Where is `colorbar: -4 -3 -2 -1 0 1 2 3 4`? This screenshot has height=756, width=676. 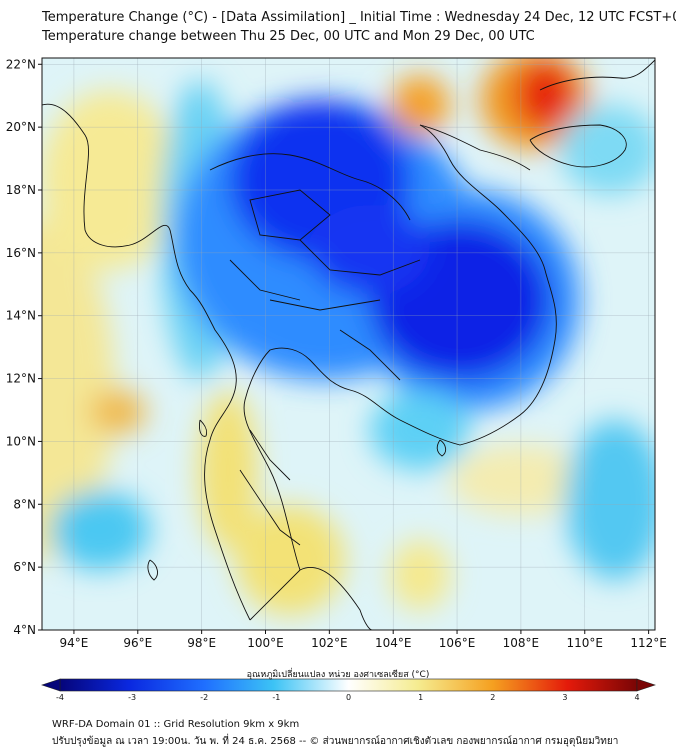
colorbar: -4 -3 -2 -1 0 1 2 3 4 is located at coordinates (348, 690).